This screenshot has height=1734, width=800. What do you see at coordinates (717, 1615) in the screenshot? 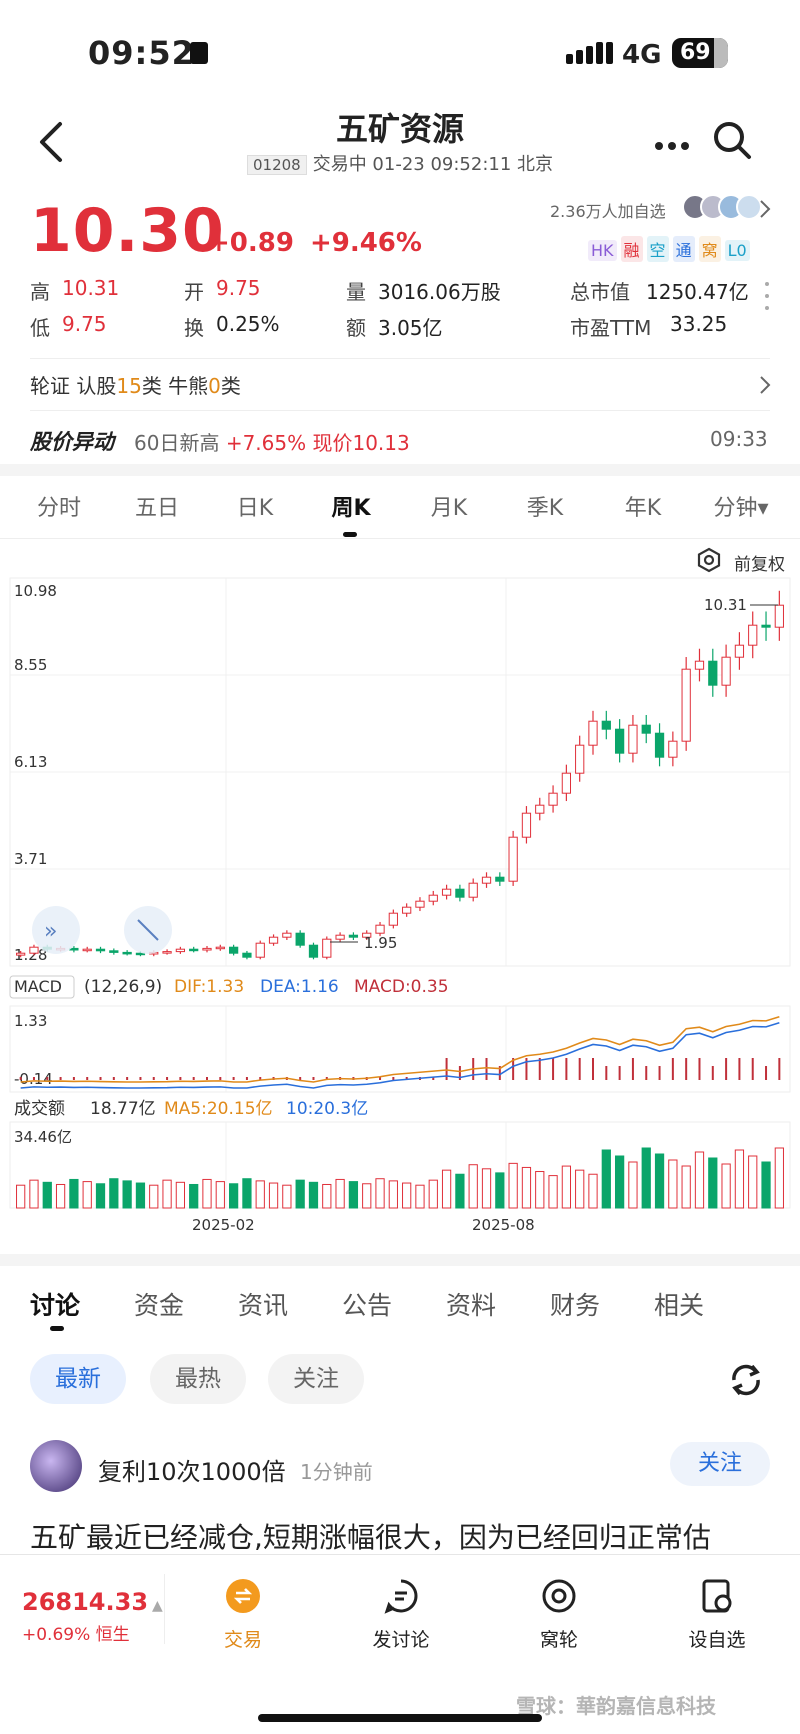
I see `nav-watchlist: 设自选` at bounding box center [717, 1615].